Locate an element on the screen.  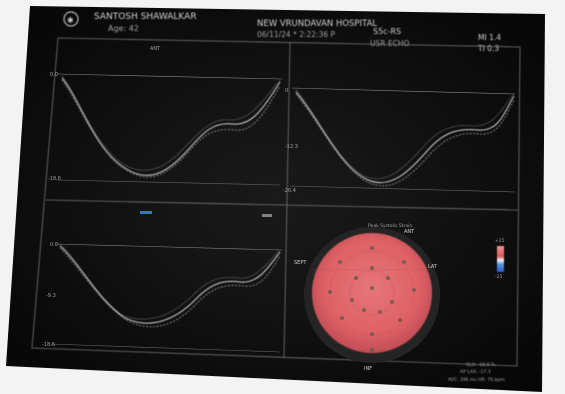
patient-age: Age: 42 is located at coordinates (123, 28).